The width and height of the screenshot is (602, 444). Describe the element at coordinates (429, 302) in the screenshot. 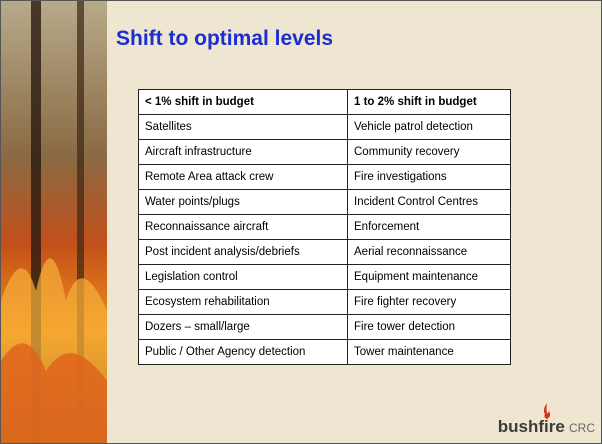

I see `table-cell: Fire fighter recovery` at that location.